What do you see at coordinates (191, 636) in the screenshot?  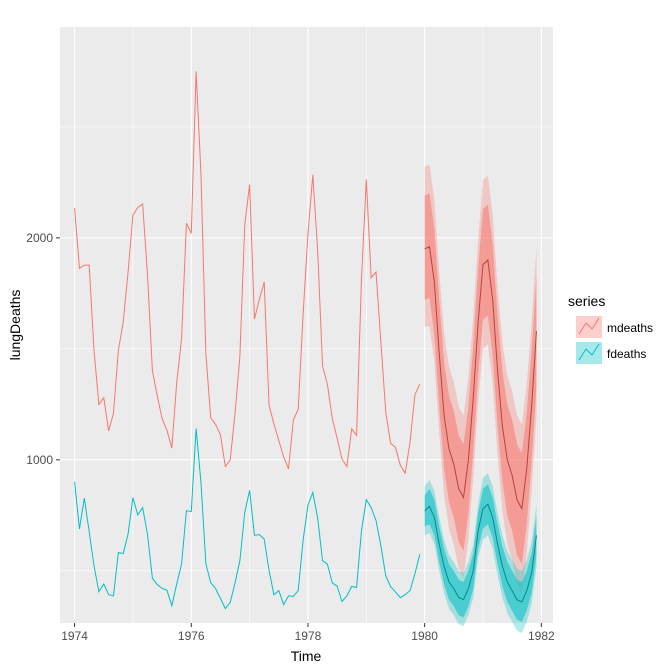 I see `x-tick-label: 1976` at bounding box center [191, 636].